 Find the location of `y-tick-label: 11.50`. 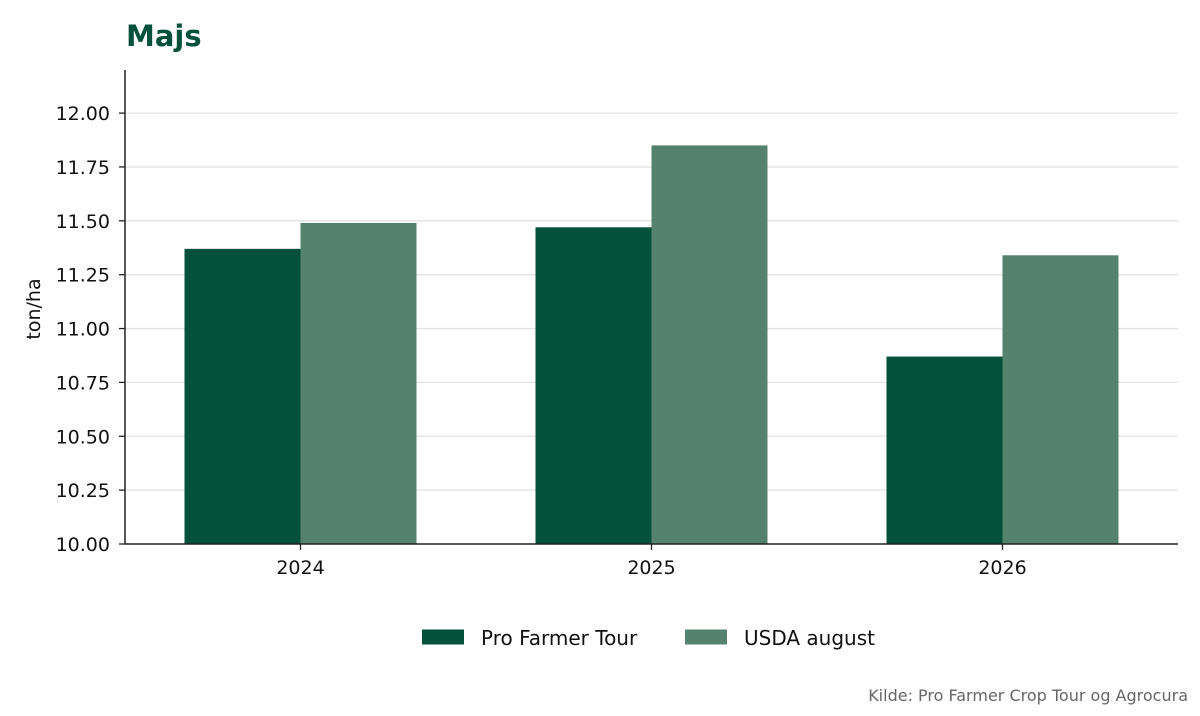

y-tick-label: 11.50 is located at coordinates (83, 222).